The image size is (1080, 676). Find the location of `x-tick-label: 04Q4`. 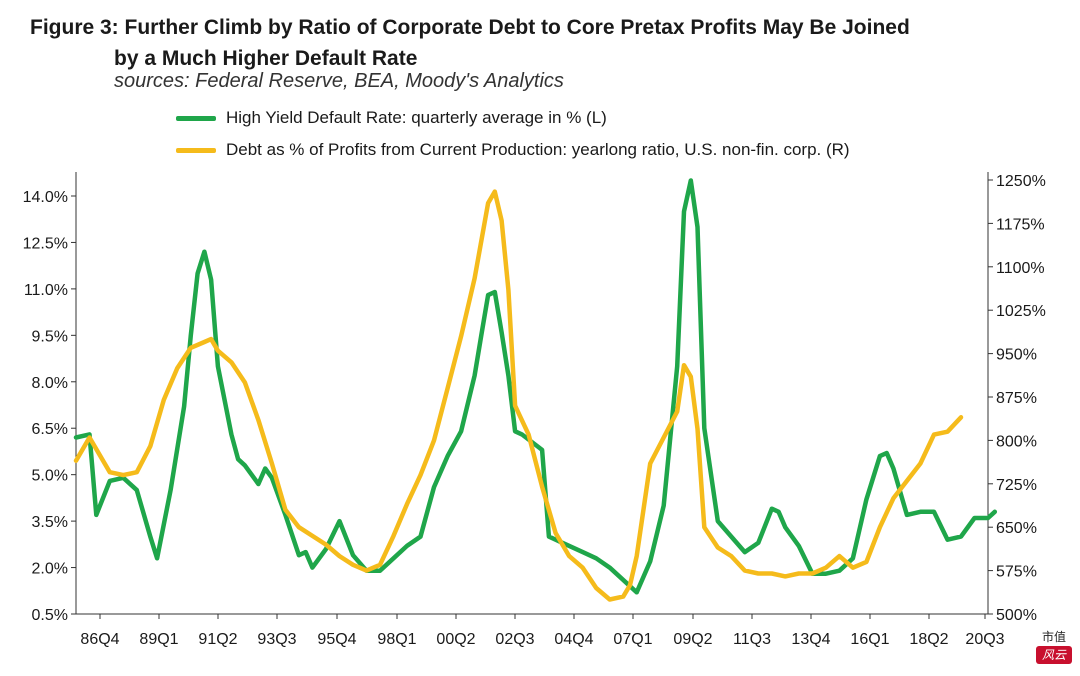

x-tick-label: 04Q4 is located at coordinates (573, 639).